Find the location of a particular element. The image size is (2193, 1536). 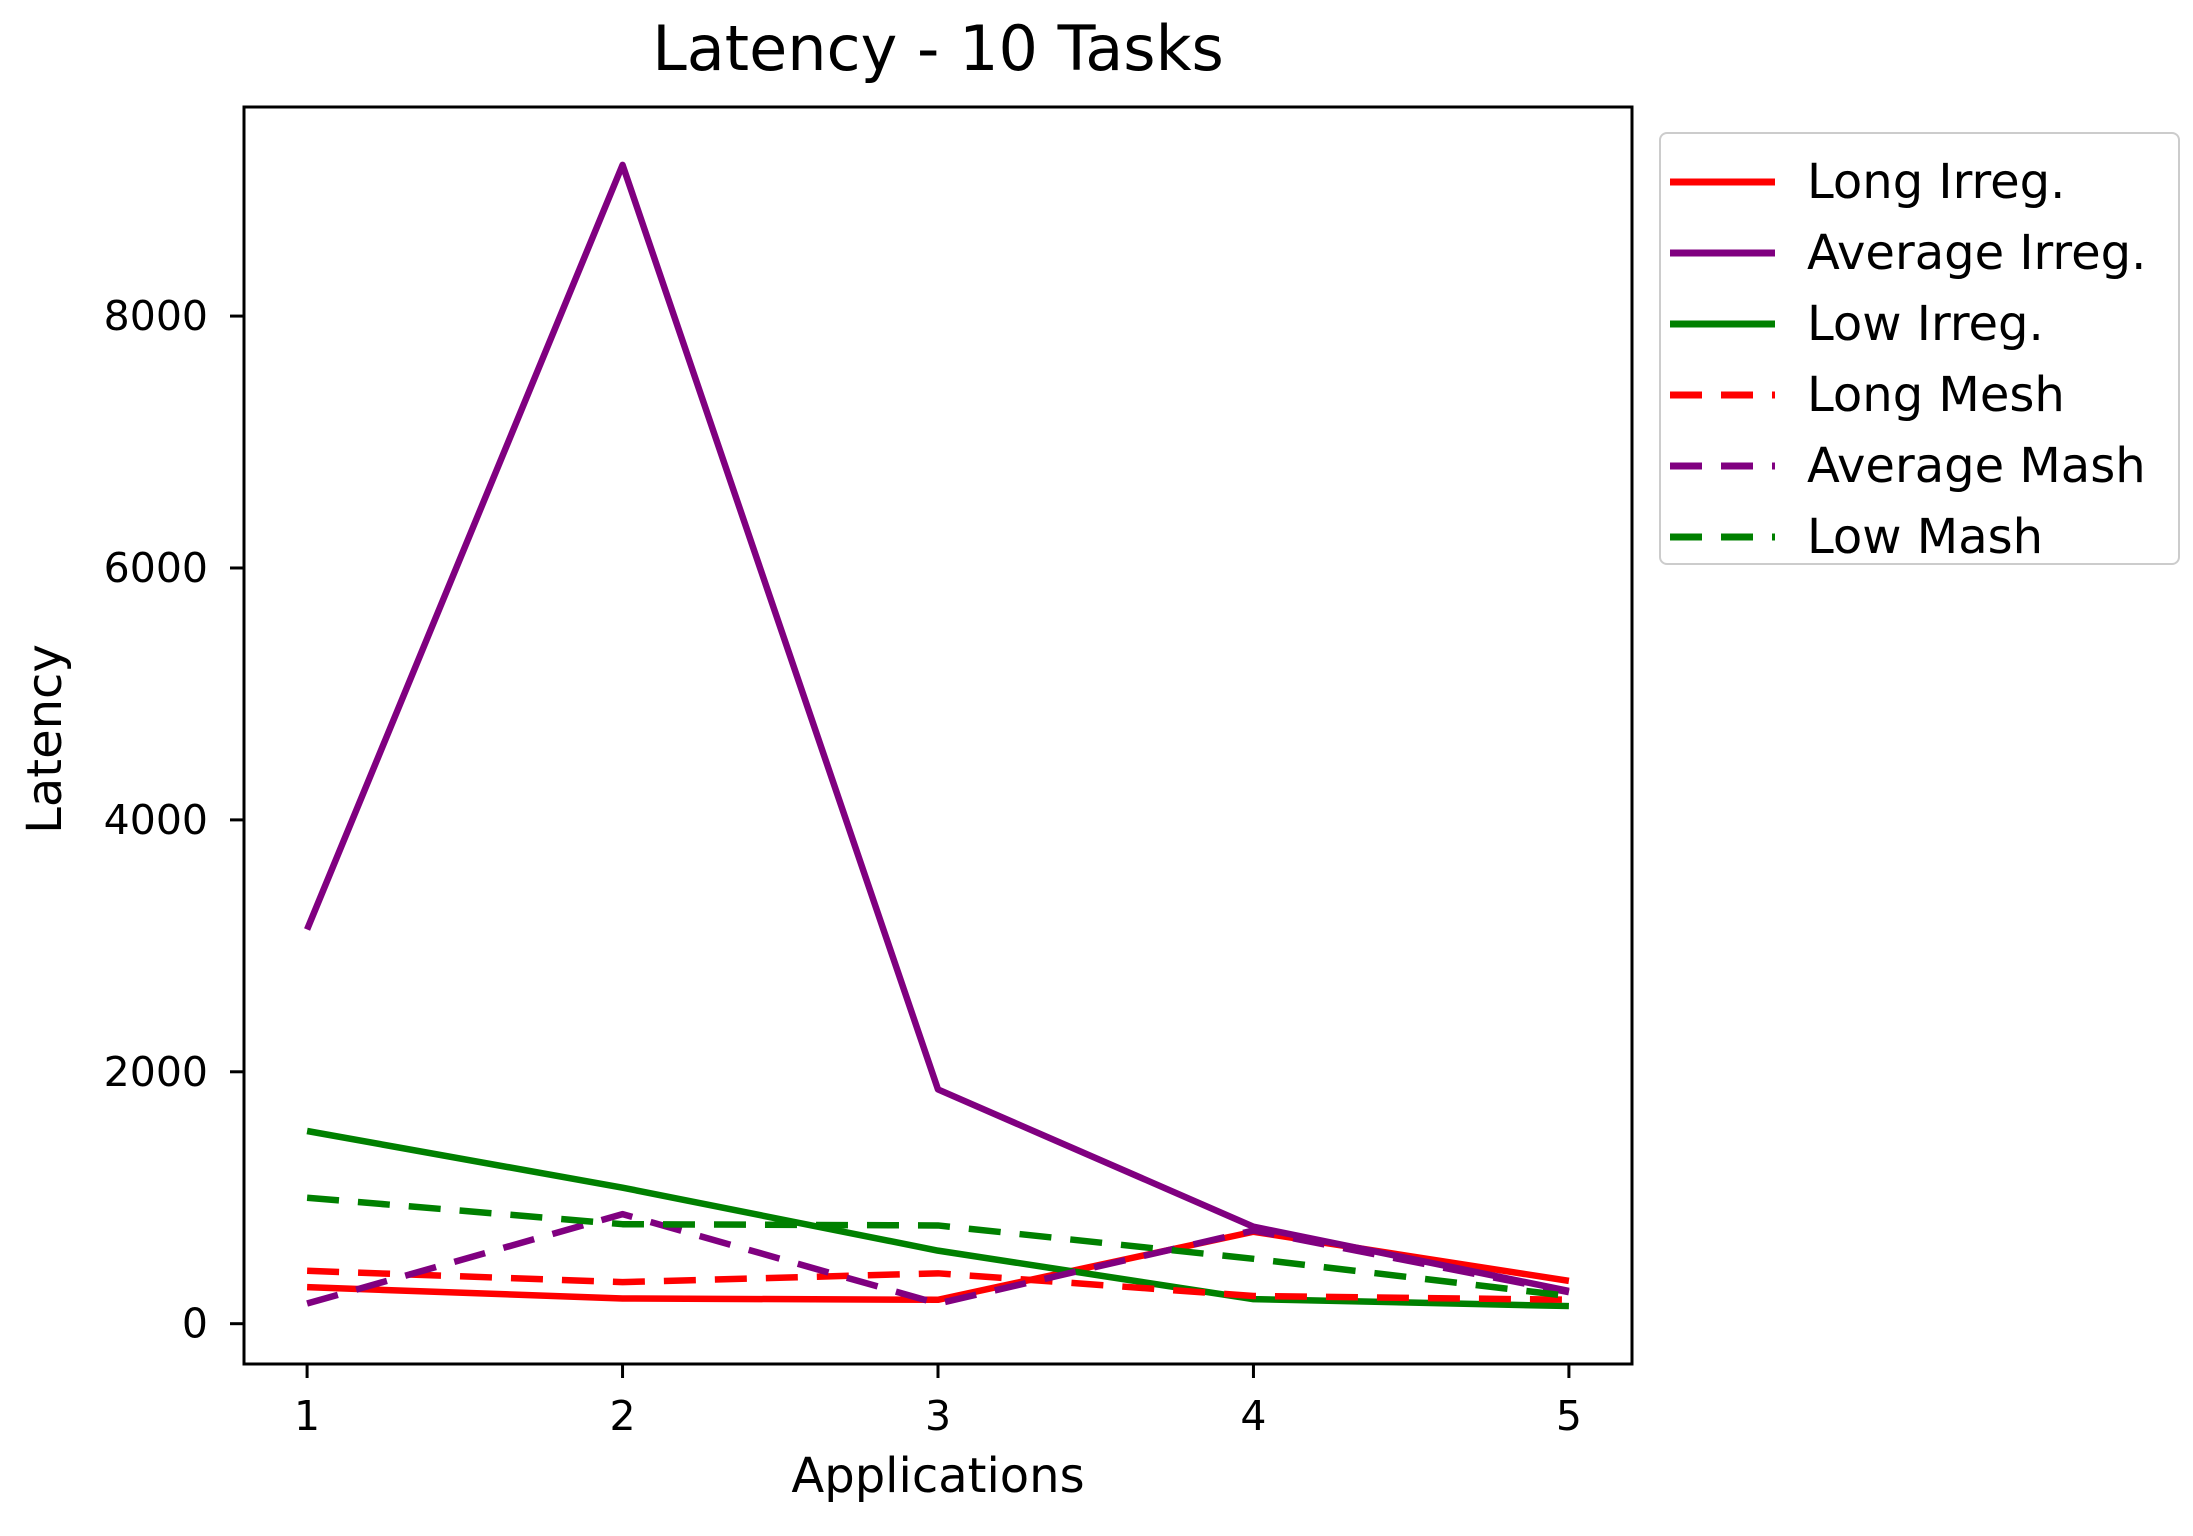

series-line-low-mash is located at coordinates (938, 1247).